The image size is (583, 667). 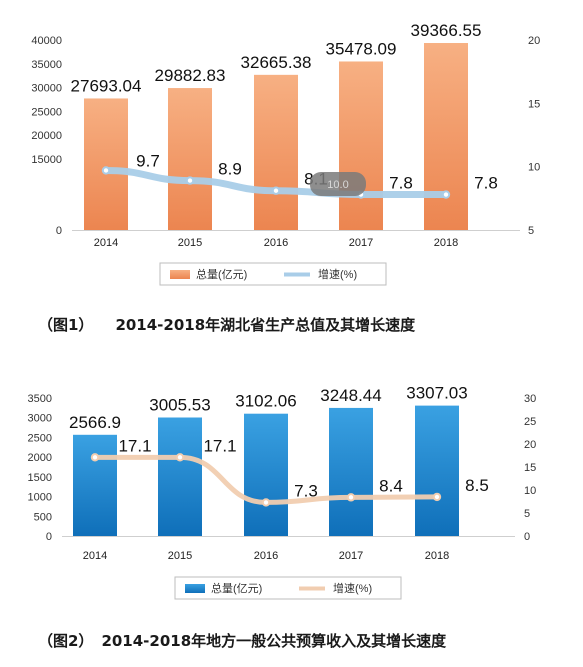 What do you see at coordinates (534, 41) in the screenshot?
I see `chart1-y-right-tick: 20` at bounding box center [534, 41].